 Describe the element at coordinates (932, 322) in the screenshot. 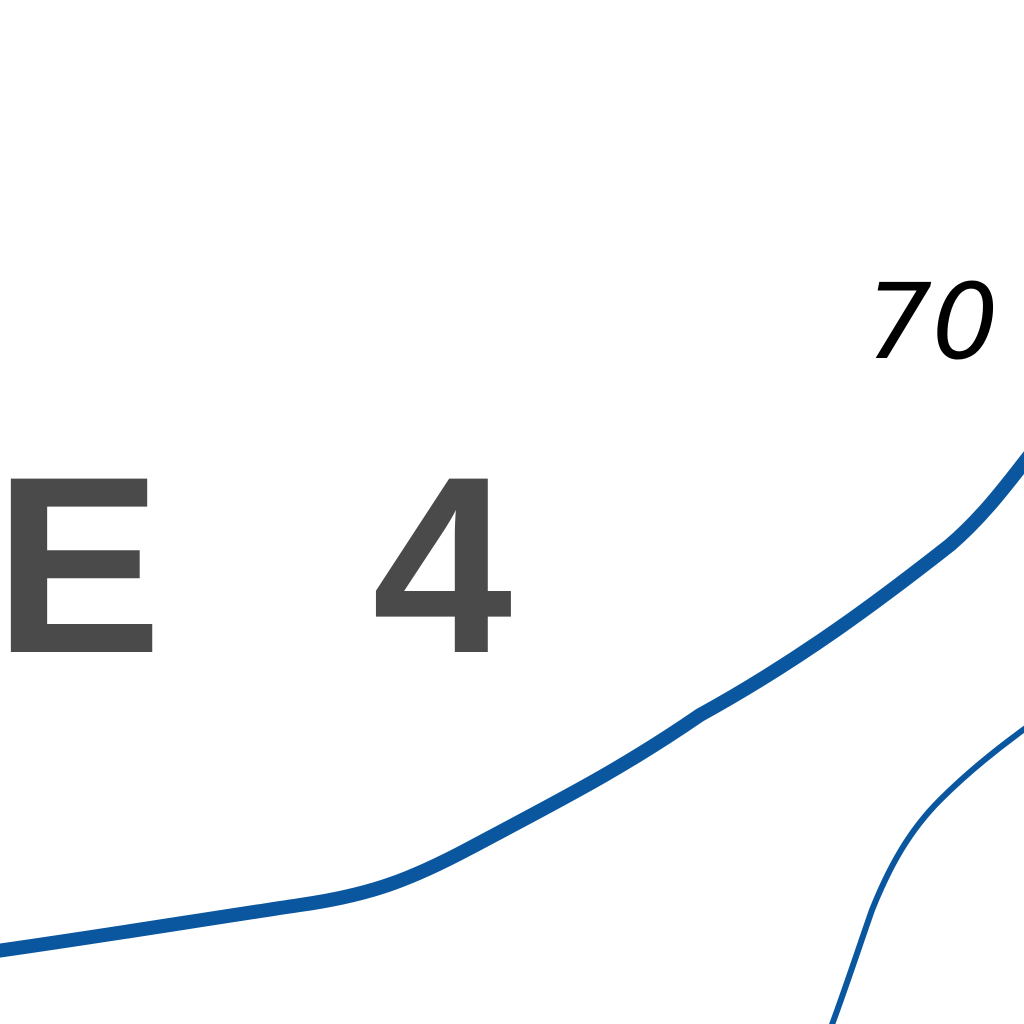

I see `contour-elevation-label: 70` at that location.